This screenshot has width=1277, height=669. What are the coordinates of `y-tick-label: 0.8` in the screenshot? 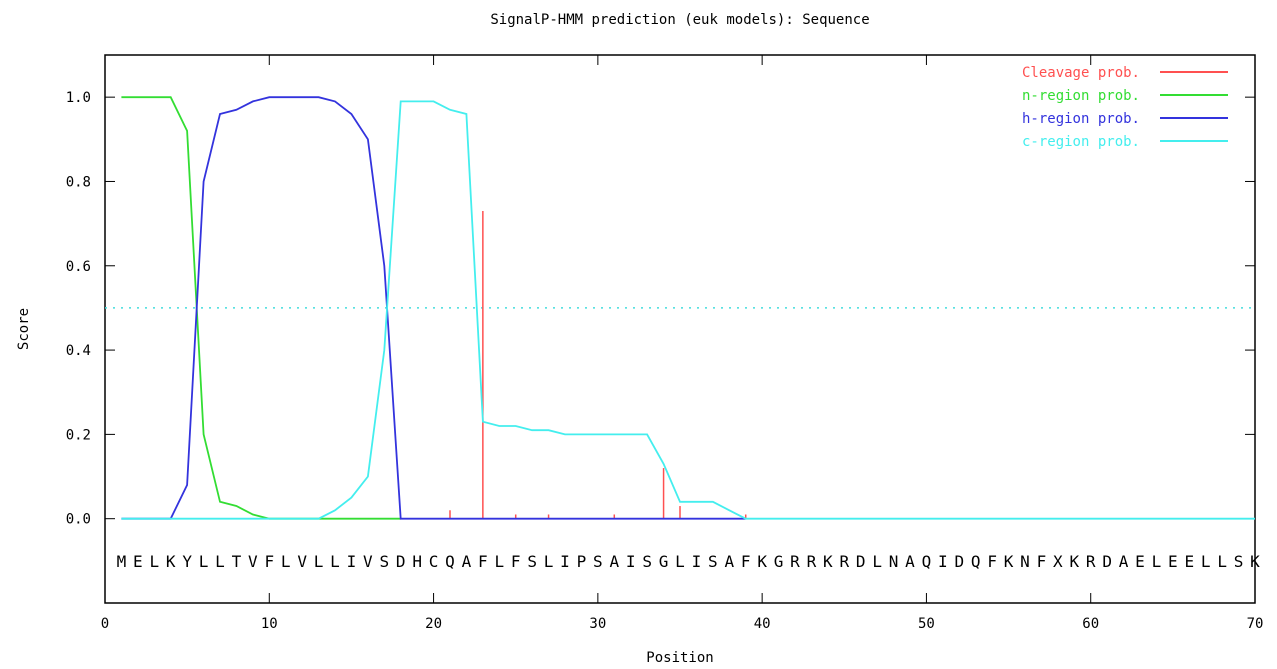 It's located at (78, 182).